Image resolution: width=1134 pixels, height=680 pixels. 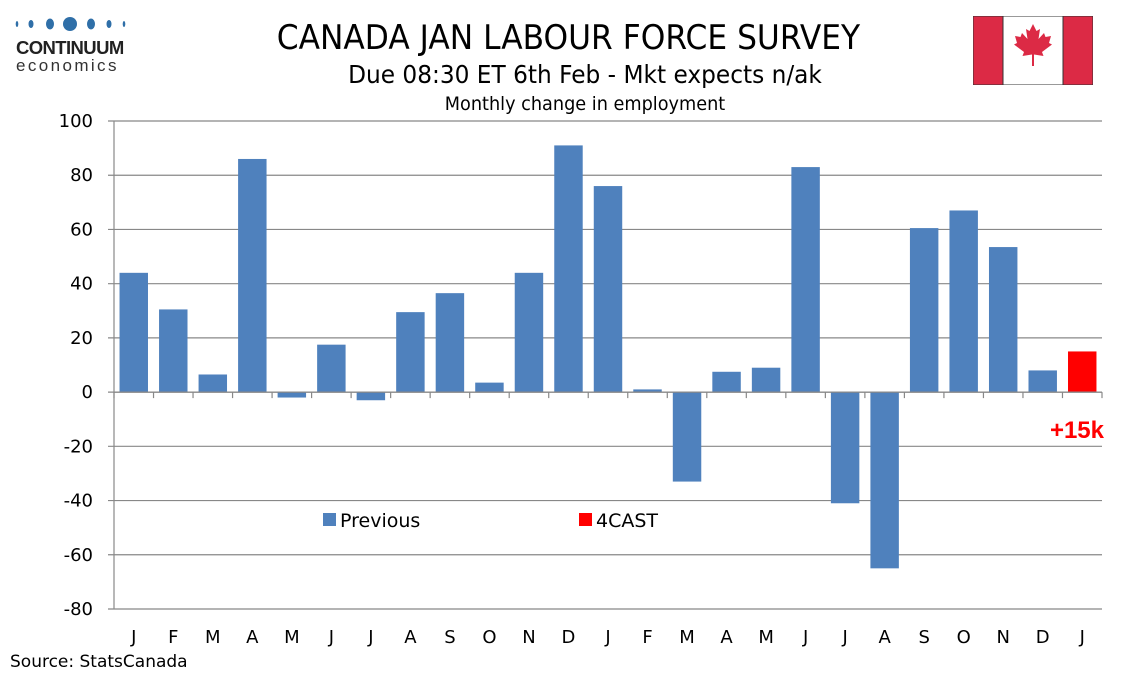 I want to click on legend-swatch-previous, so click(x=329, y=519).